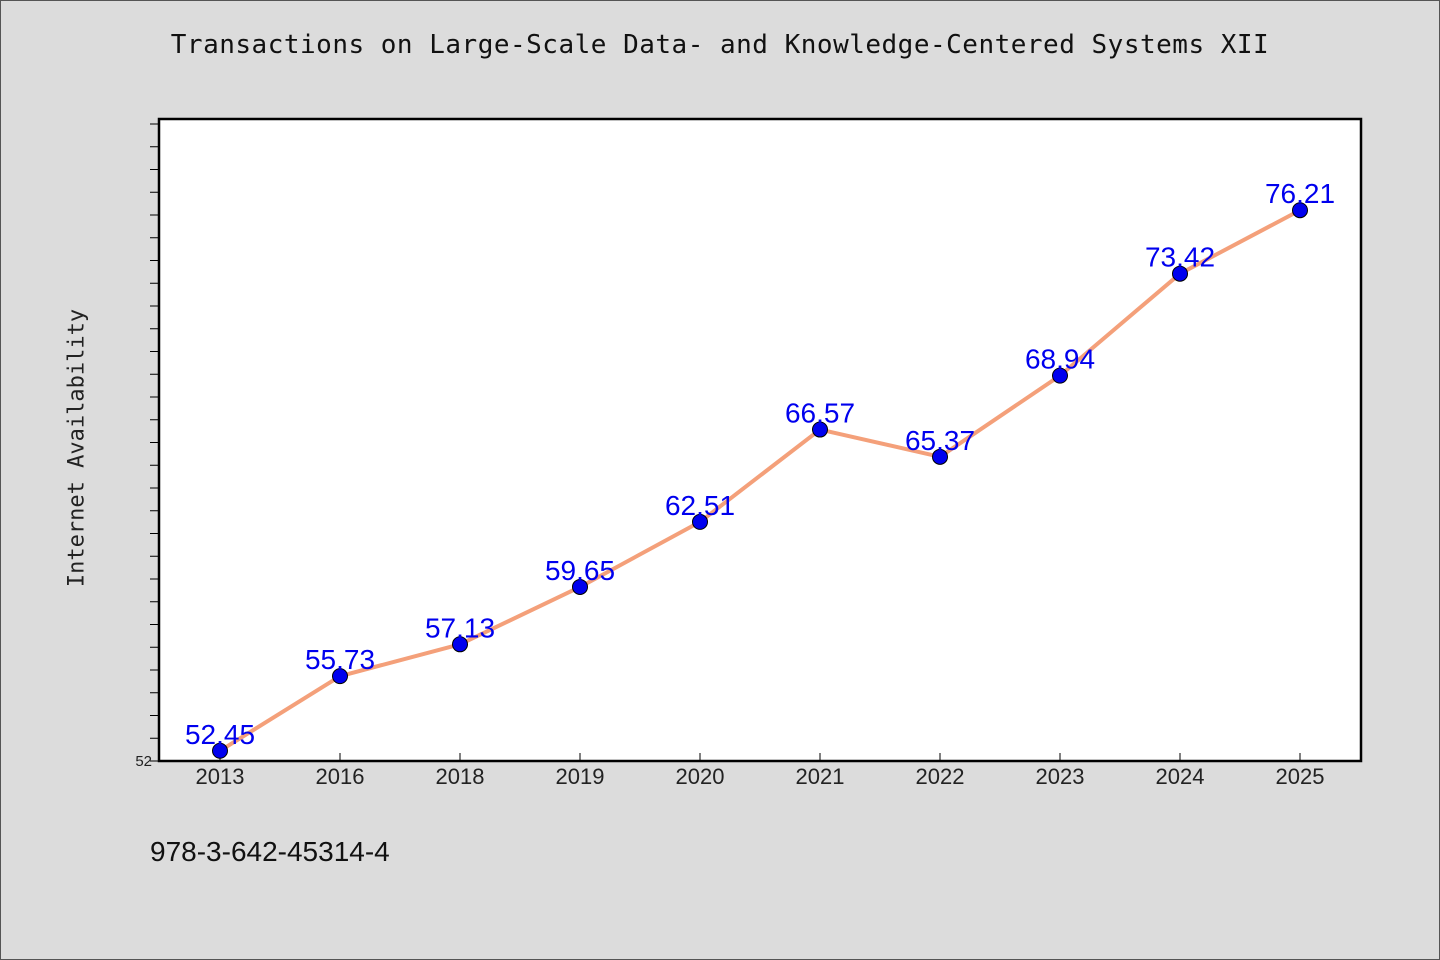 Image resolution: width=1440 pixels, height=960 pixels. Describe the element at coordinates (460, 627) in the screenshot. I see `data-label: 57.13` at that location.